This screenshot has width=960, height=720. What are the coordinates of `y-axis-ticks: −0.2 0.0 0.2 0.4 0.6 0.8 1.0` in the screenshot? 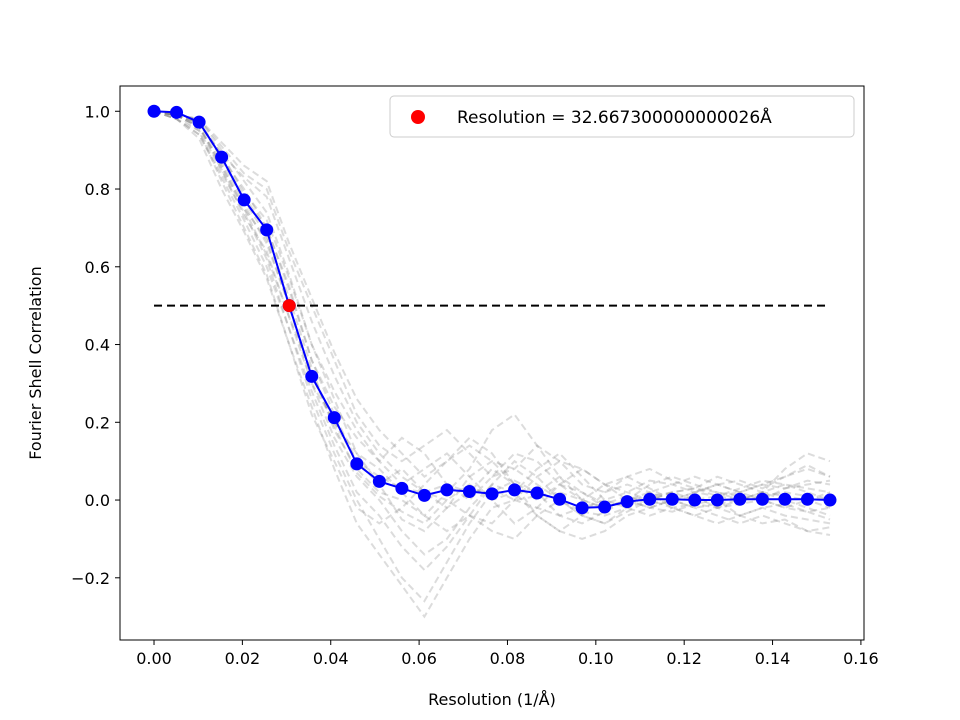 It's located at (95, 345).